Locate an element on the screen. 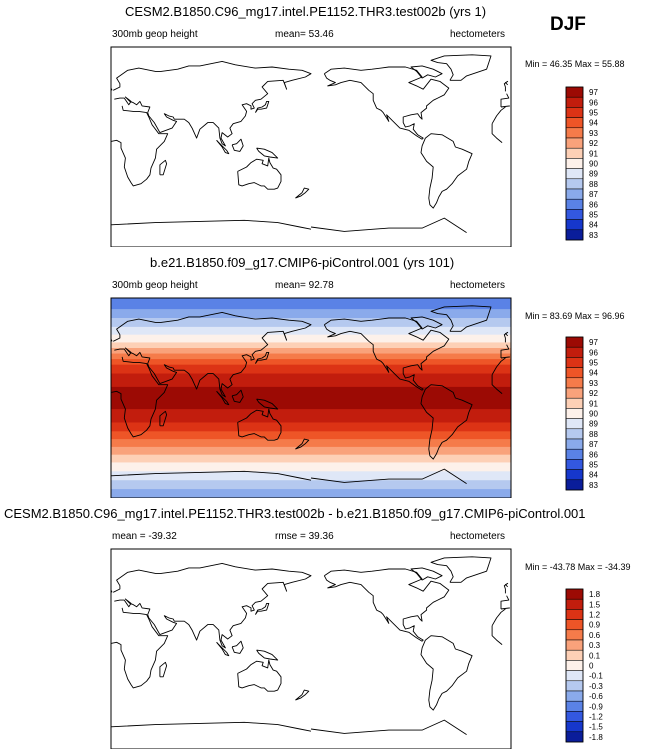  panel-2-mean-label: mean= 92.78 is located at coordinates (304, 285).